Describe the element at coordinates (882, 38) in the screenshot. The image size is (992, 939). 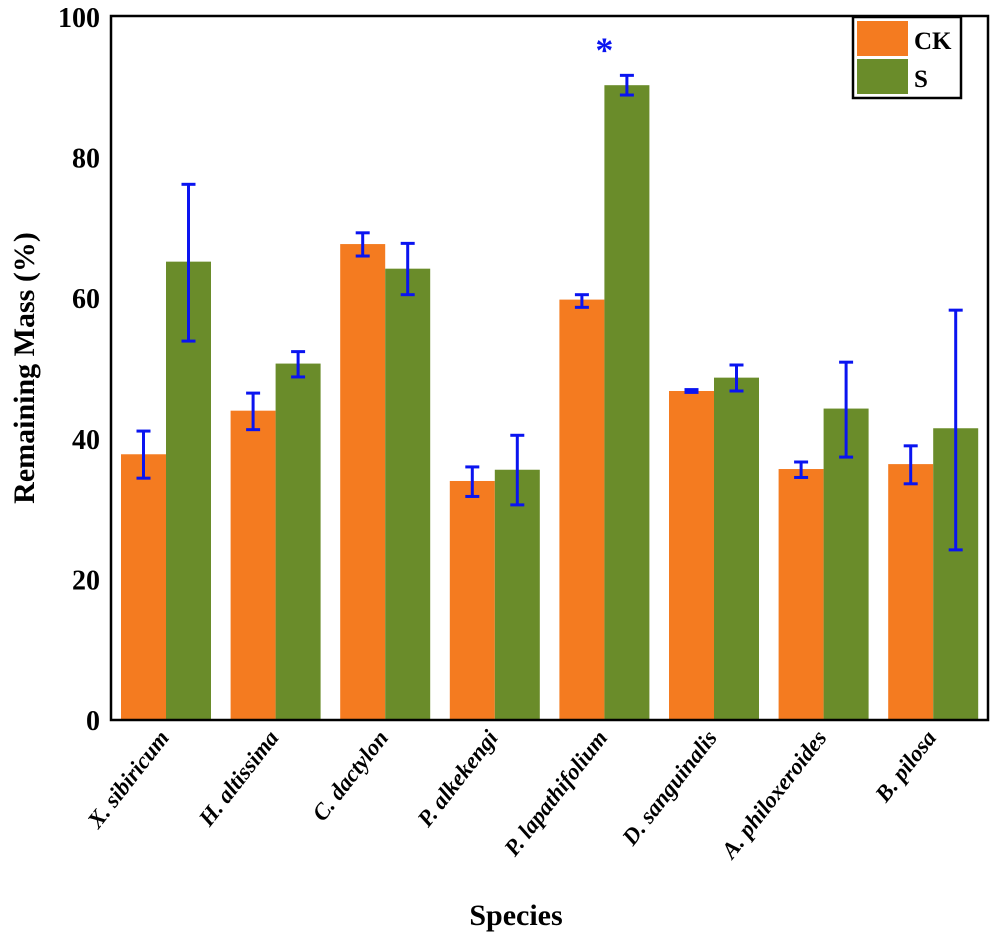
I see `legend-swatch-ck` at that location.